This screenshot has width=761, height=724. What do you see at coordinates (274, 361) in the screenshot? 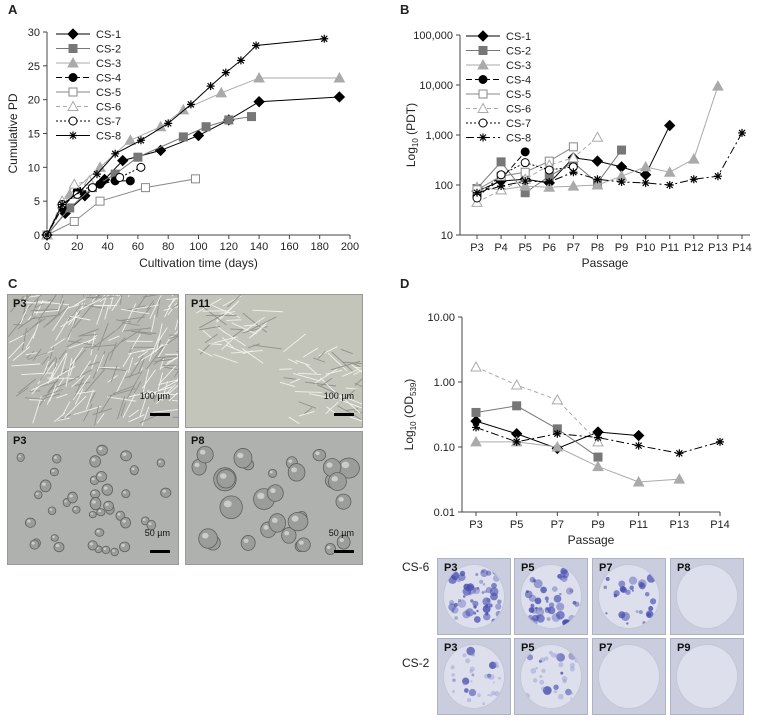
I see `micrograph-p11-fibroblast: P11 100 µm` at bounding box center [274, 361].